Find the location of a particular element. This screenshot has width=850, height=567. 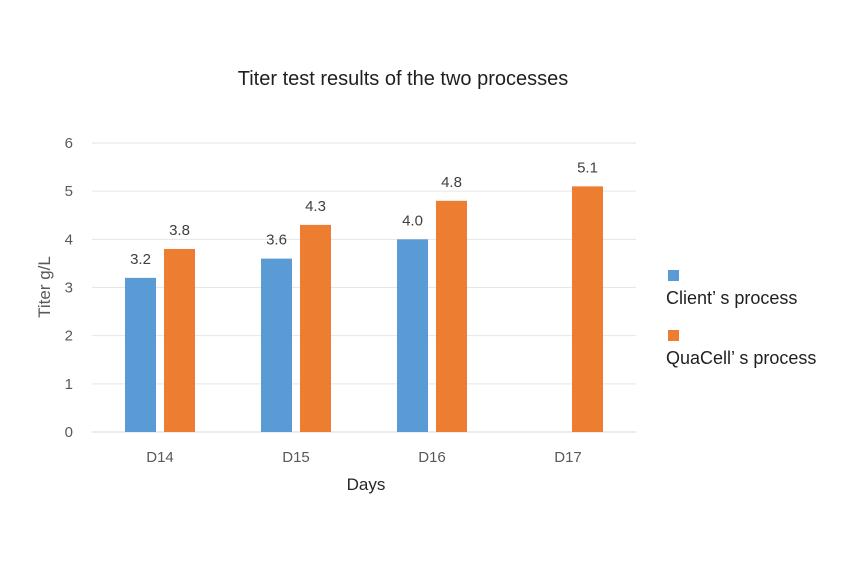

data-label: 4.8 is located at coordinates (451, 182).